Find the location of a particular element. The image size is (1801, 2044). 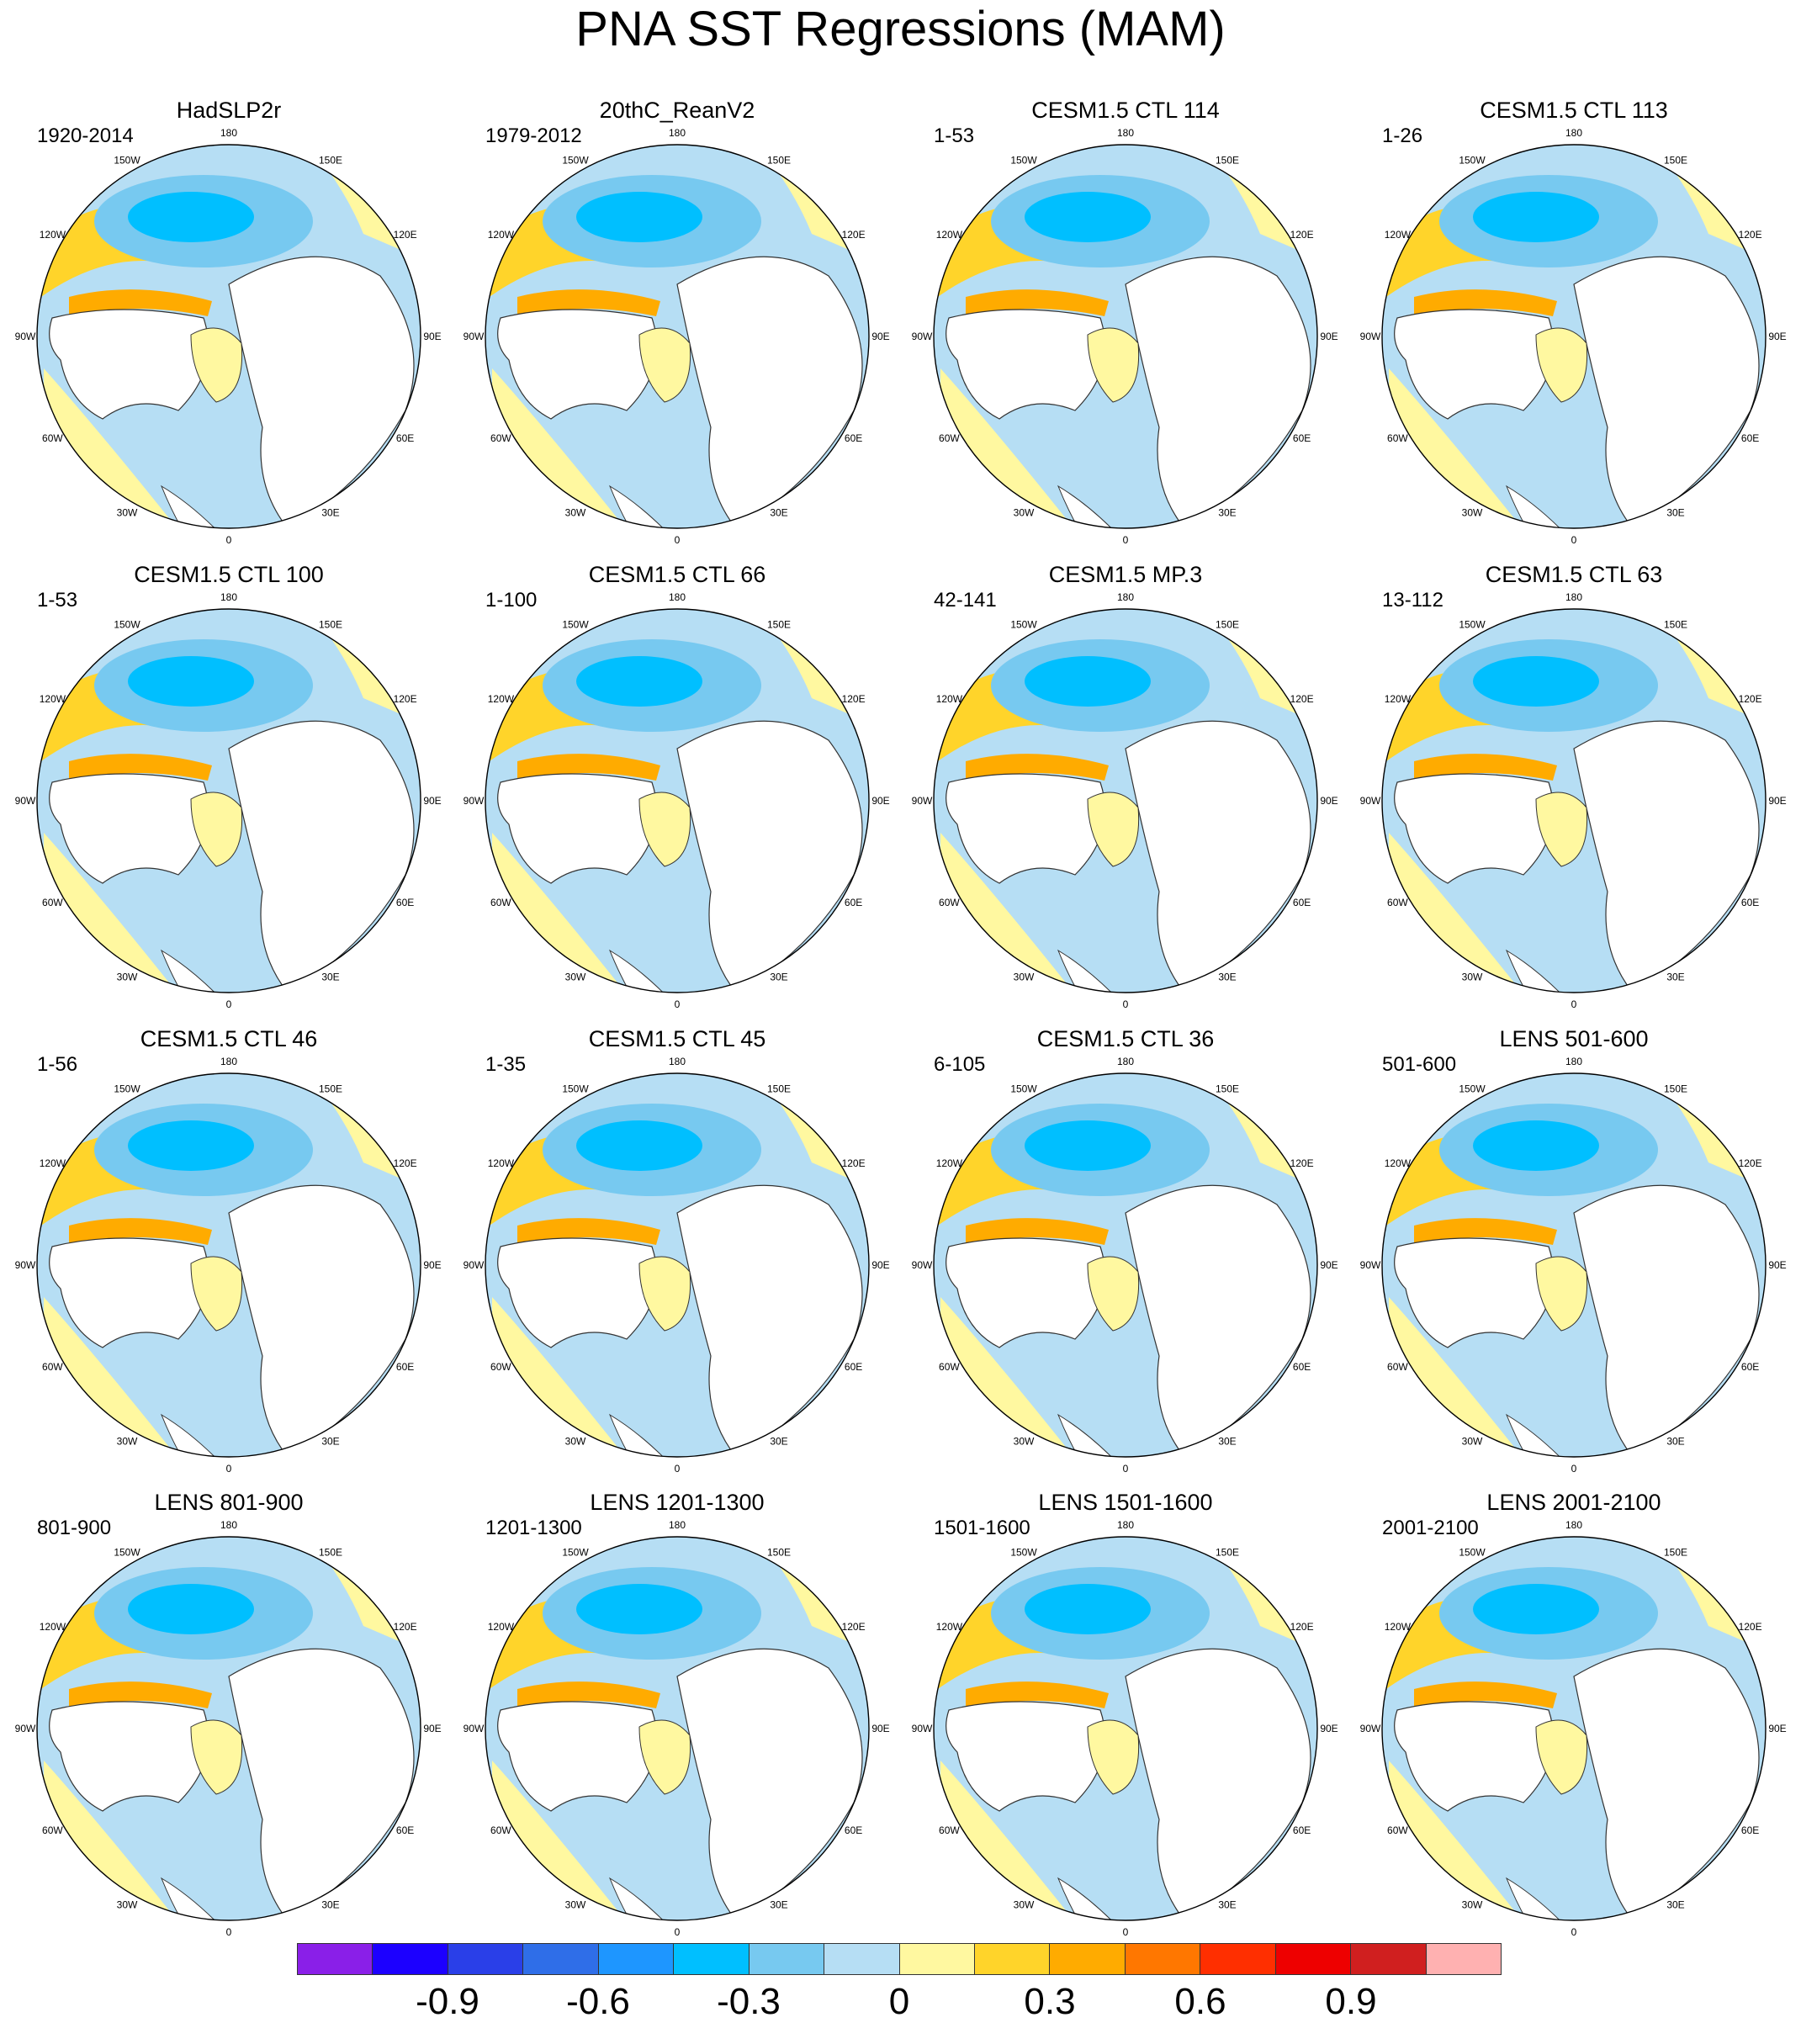

panel-period: 13-112 is located at coordinates (1412, 600).